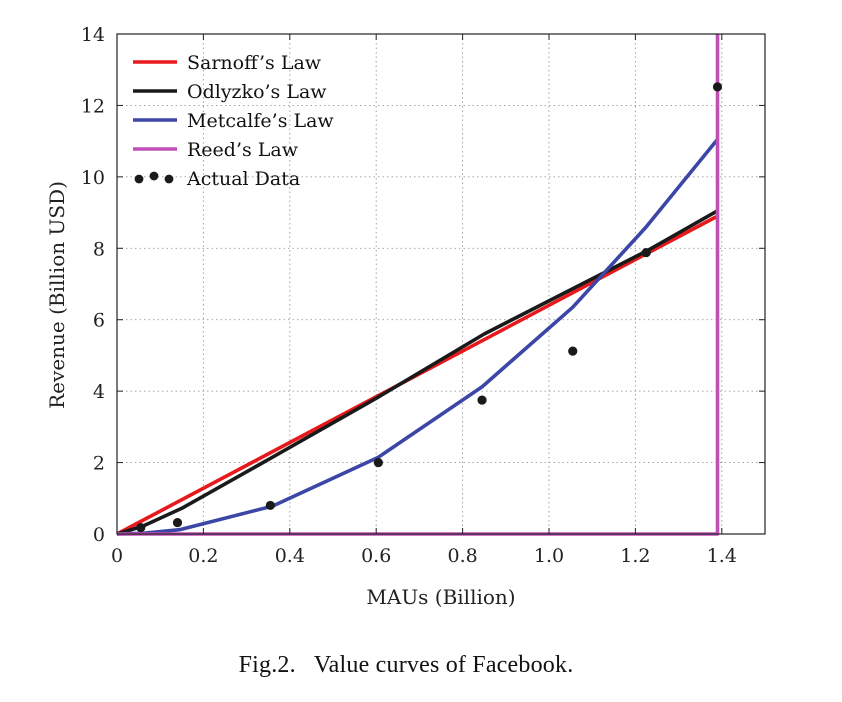 The height and width of the screenshot is (702, 842). I want to click on y-axis-label: Revenue (Billion USD), so click(57, 295).